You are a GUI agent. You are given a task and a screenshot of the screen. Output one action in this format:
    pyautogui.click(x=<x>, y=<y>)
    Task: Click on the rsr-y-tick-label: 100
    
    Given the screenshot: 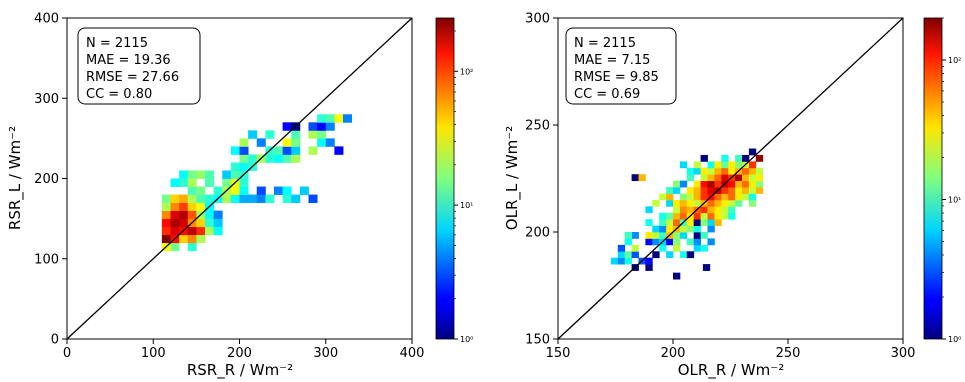 What is the action you would take?
    pyautogui.click(x=46, y=259)
    